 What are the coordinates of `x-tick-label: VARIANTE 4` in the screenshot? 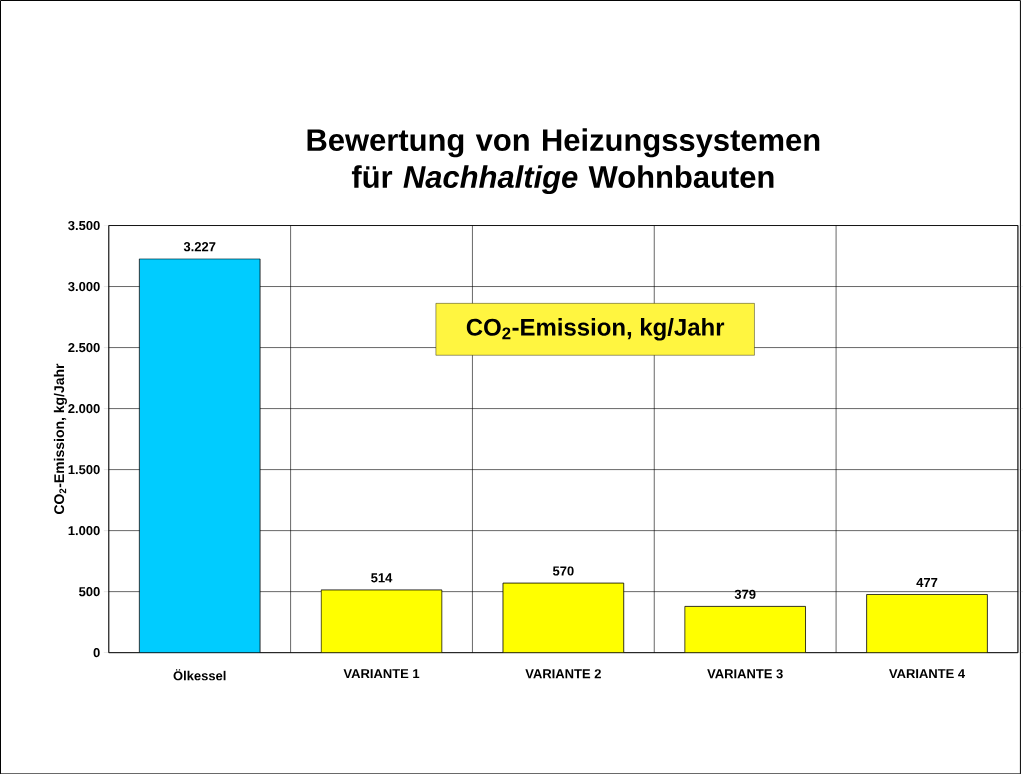 It's located at (927, 673).